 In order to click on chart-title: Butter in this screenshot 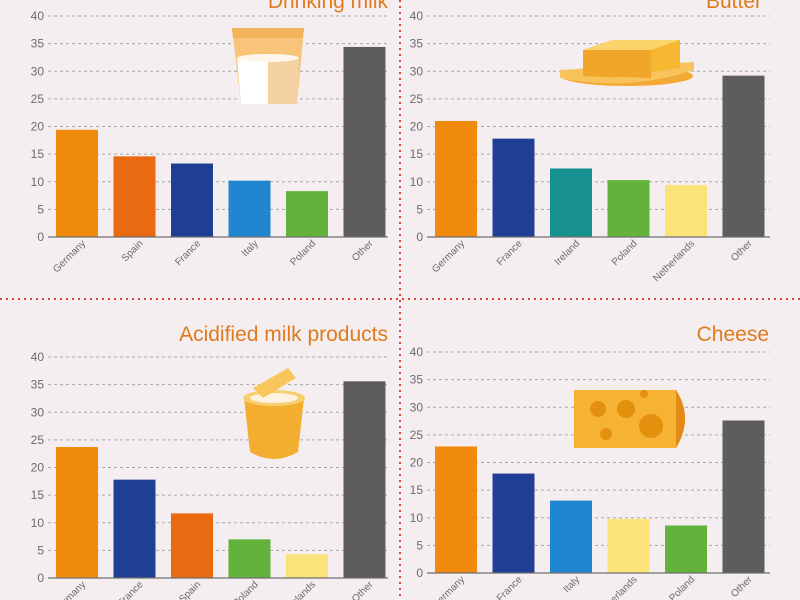, I will do `click(734, 6)`.